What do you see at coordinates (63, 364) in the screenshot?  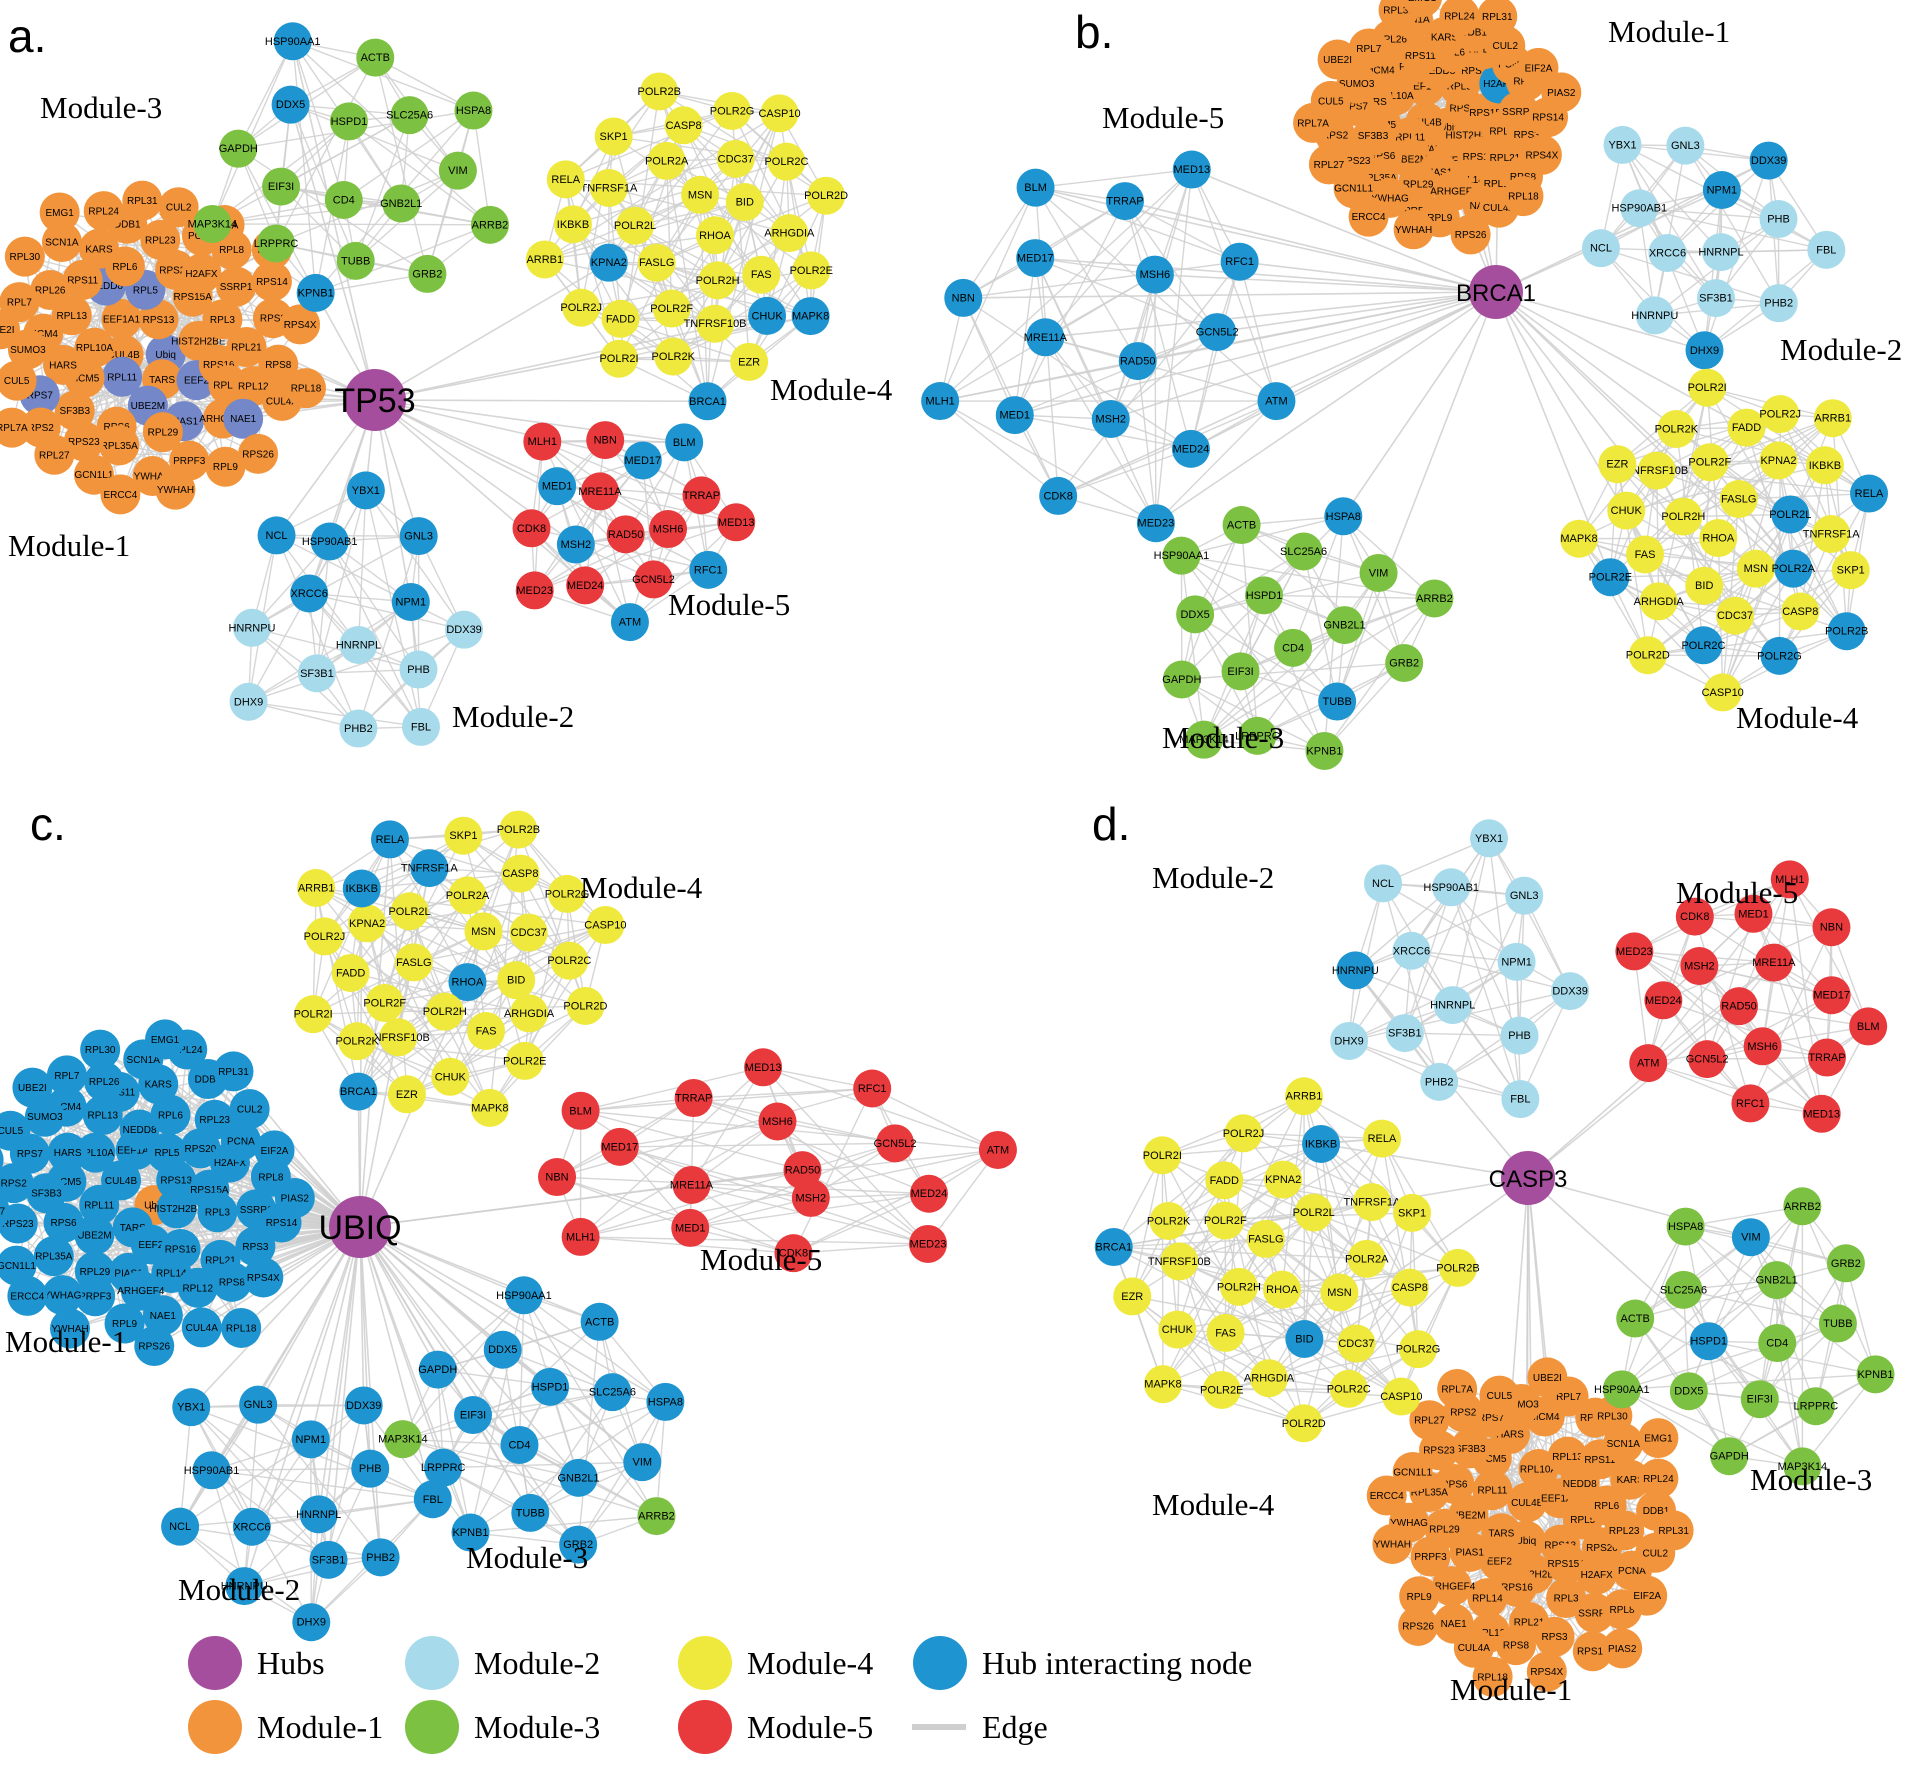 I see `node-HARS` at bounding box center [63, 364].